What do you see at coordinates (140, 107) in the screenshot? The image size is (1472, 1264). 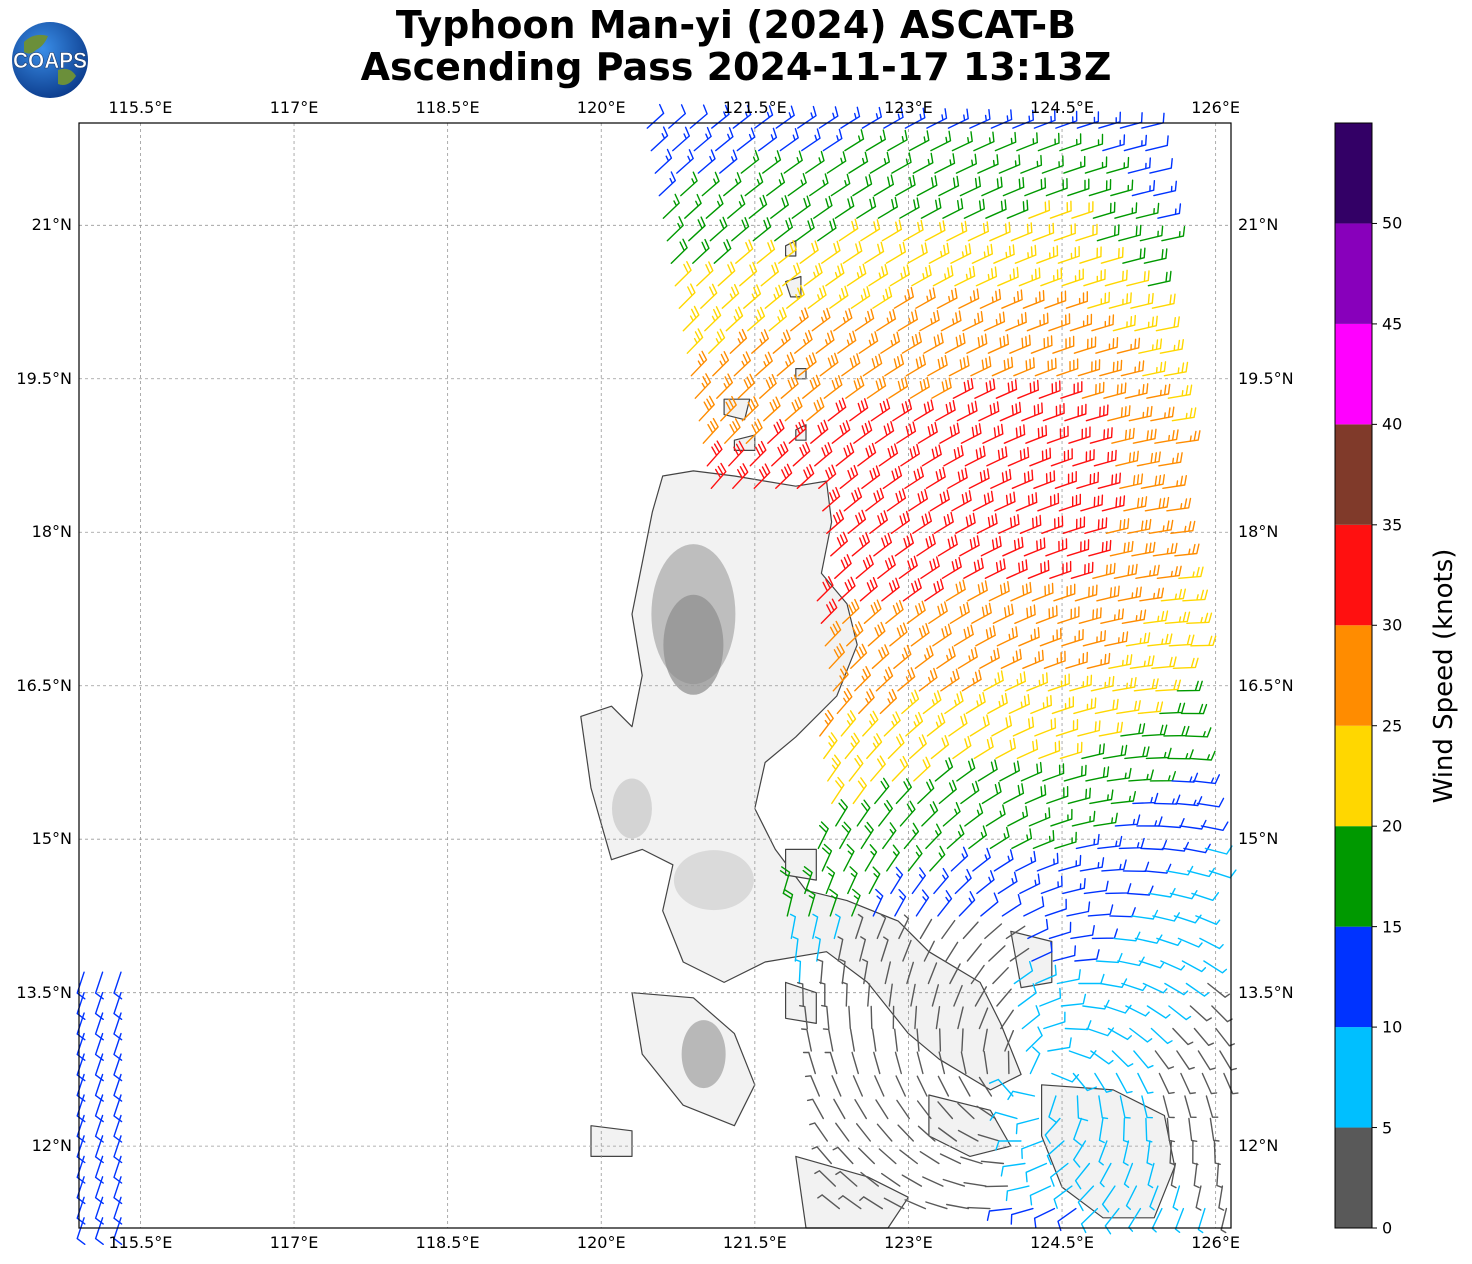 I see `lon-tick-top: 115.5°E` at bounding box center [140, 107].